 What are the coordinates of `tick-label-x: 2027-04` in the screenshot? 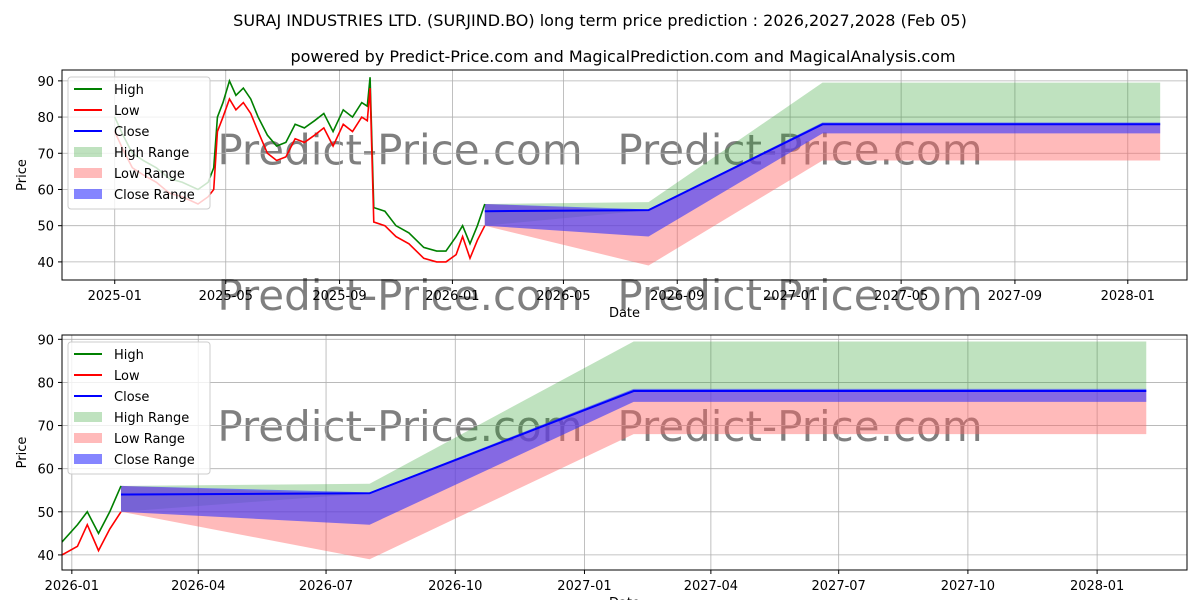 It's located at (711, 586).